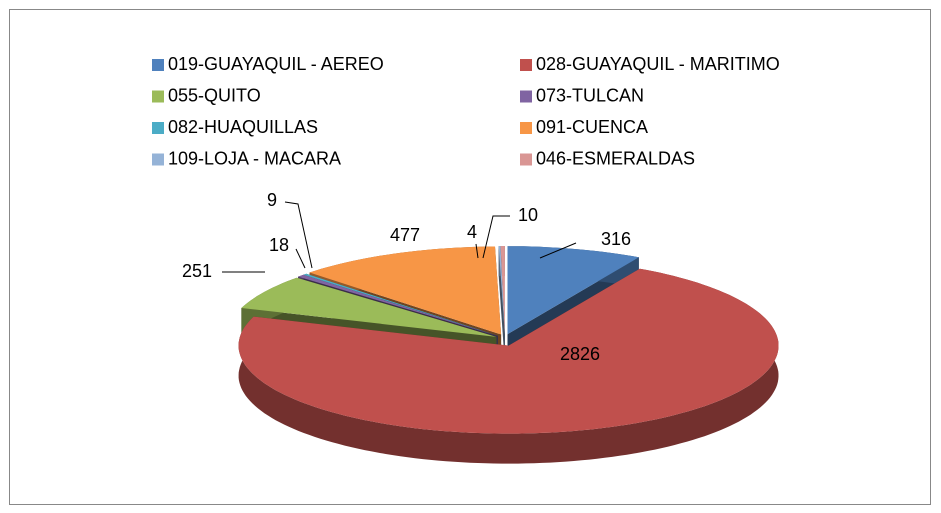 This screenshot has width=941, height=513. Describe the element at coordinates (616, 239) in the screenshot. I see `data-label: 316` at that location.